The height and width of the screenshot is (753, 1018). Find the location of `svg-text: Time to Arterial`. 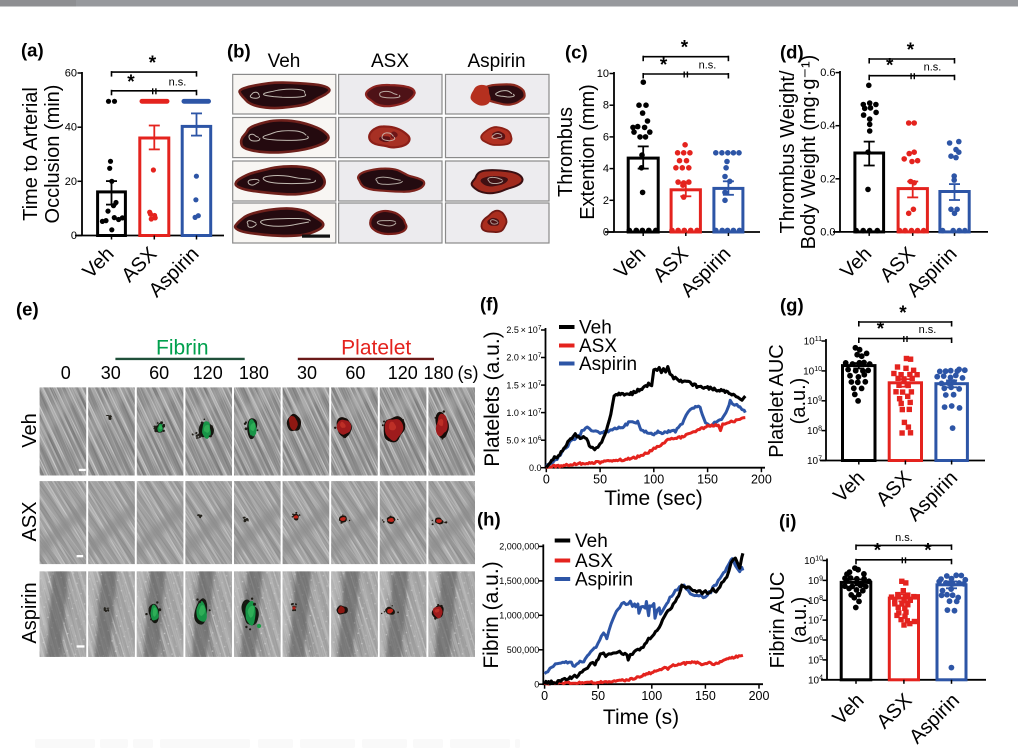

svg-text: Time to Arterial is located at coordinates (31, 154).